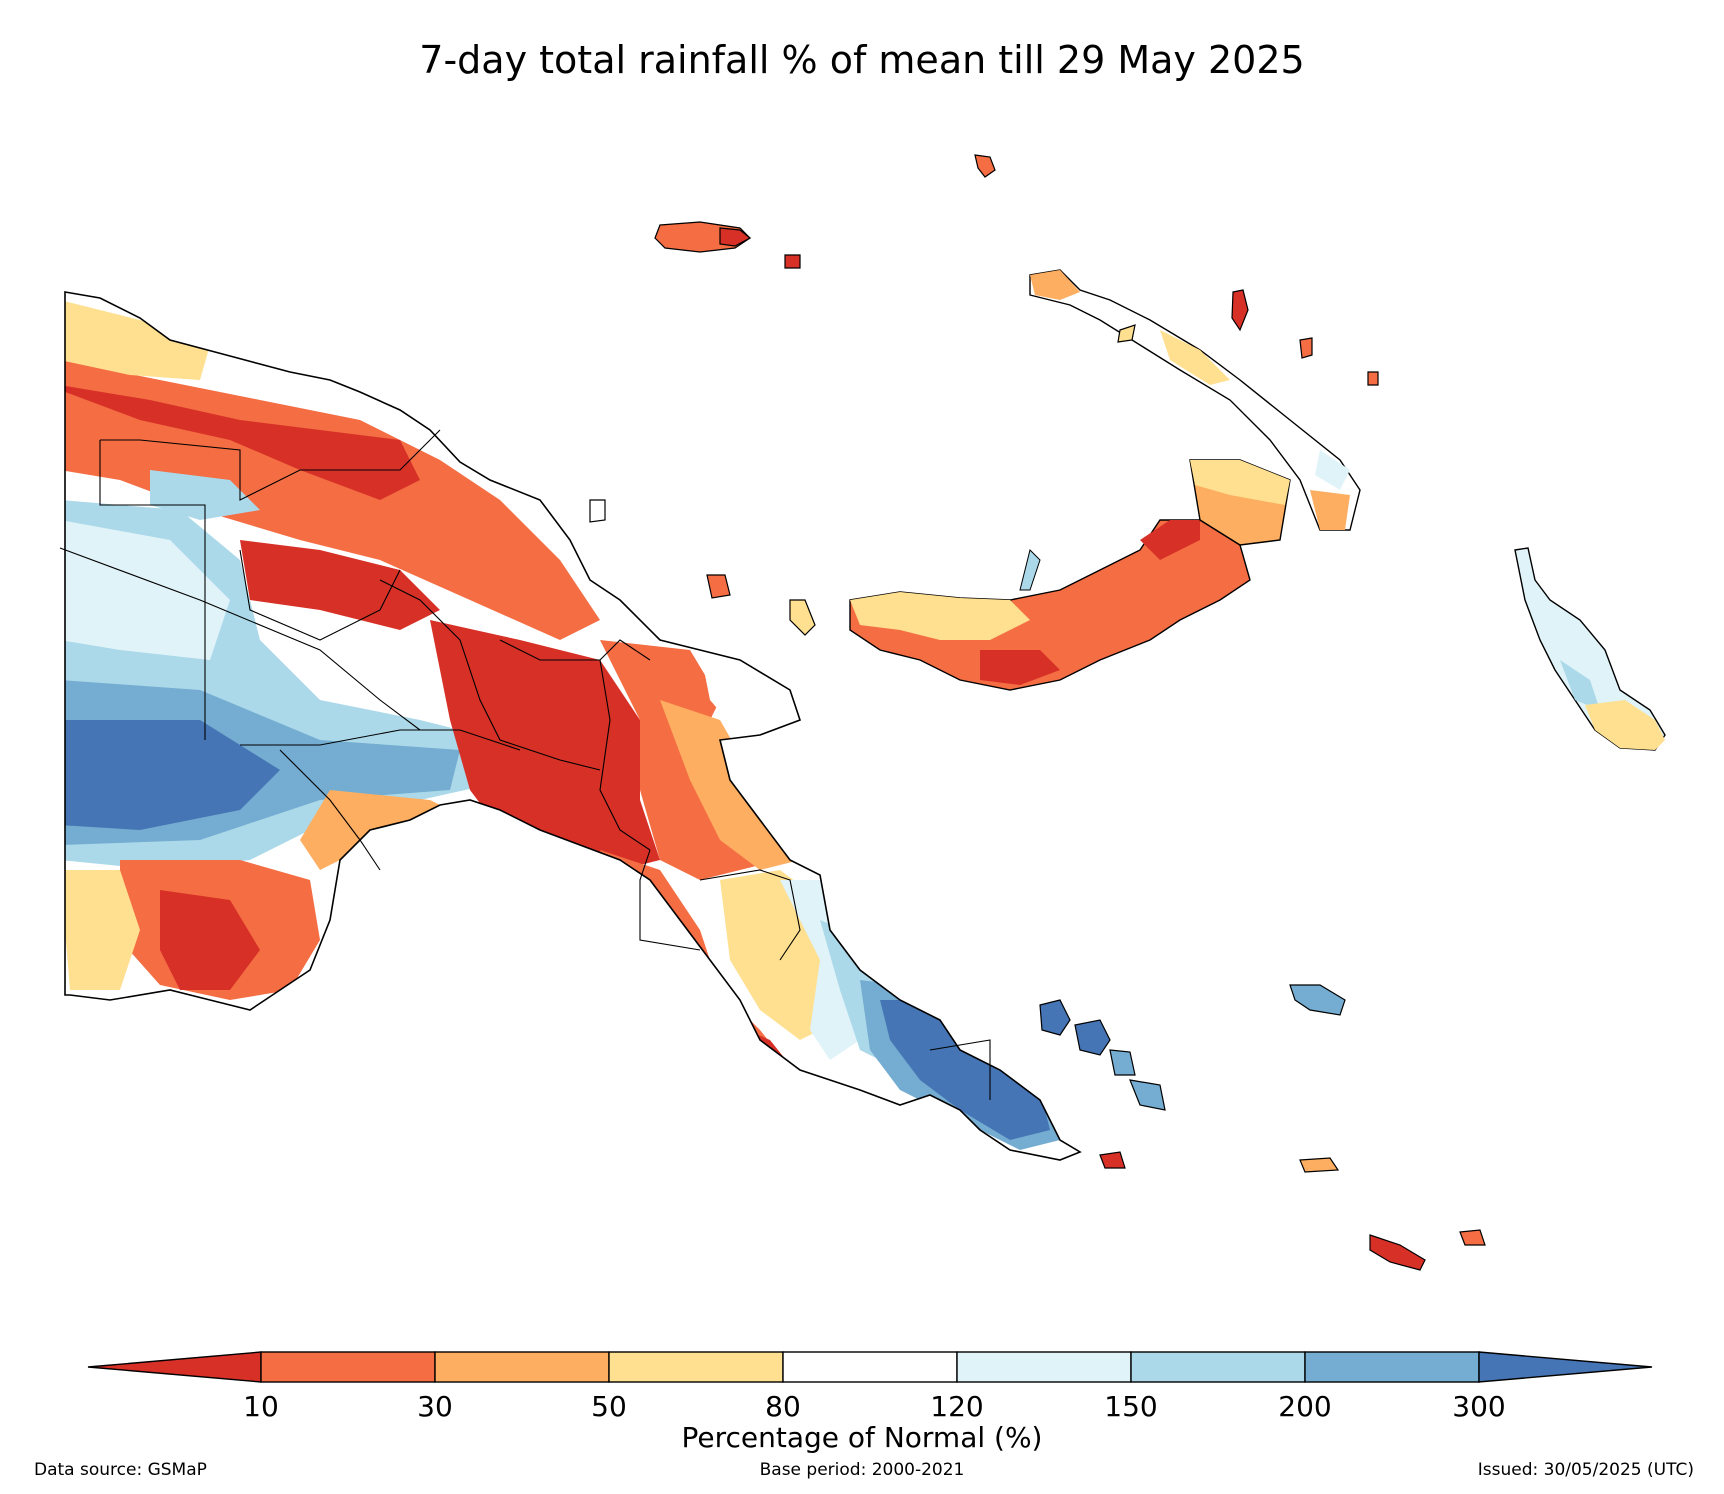  I want to click on new-ireland-island, so click(1195, 400).